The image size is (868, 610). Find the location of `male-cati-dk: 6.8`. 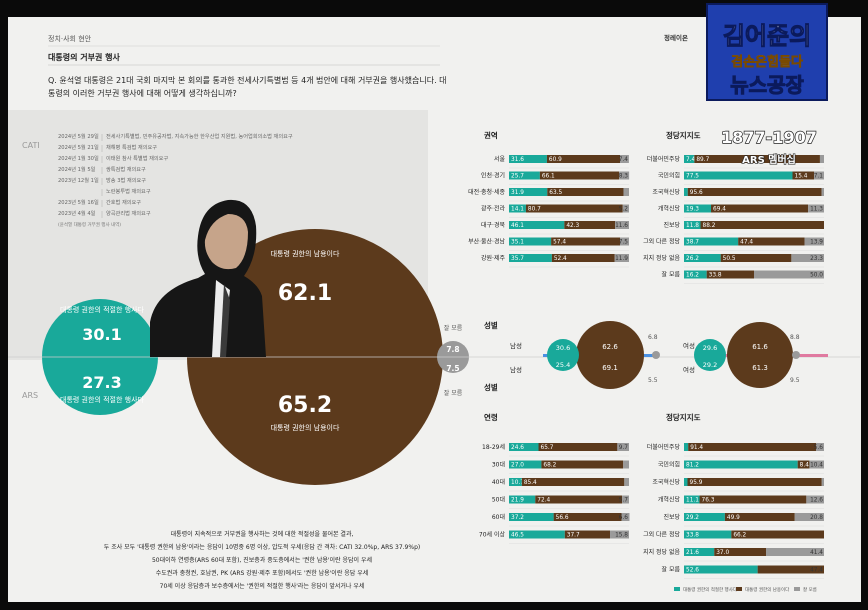

male-cati-dk: 6.8 is located at coordinates (653, 337).